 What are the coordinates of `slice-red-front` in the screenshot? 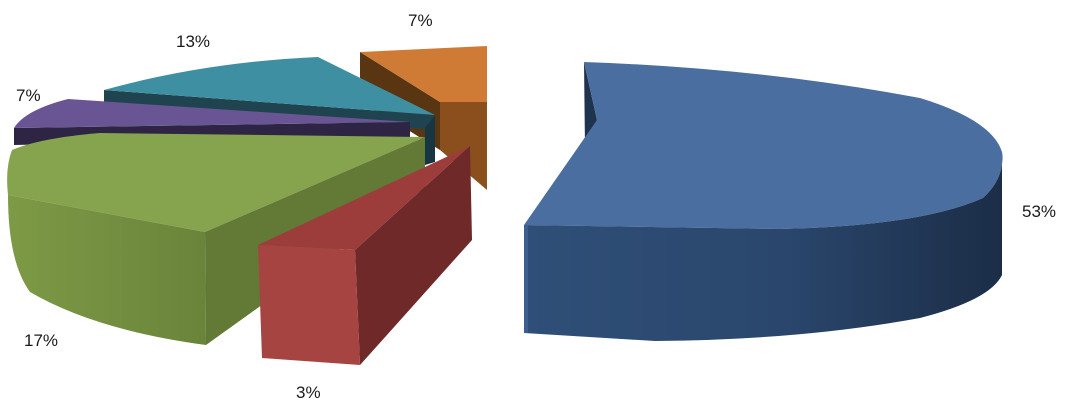 It's located at (309, 305).